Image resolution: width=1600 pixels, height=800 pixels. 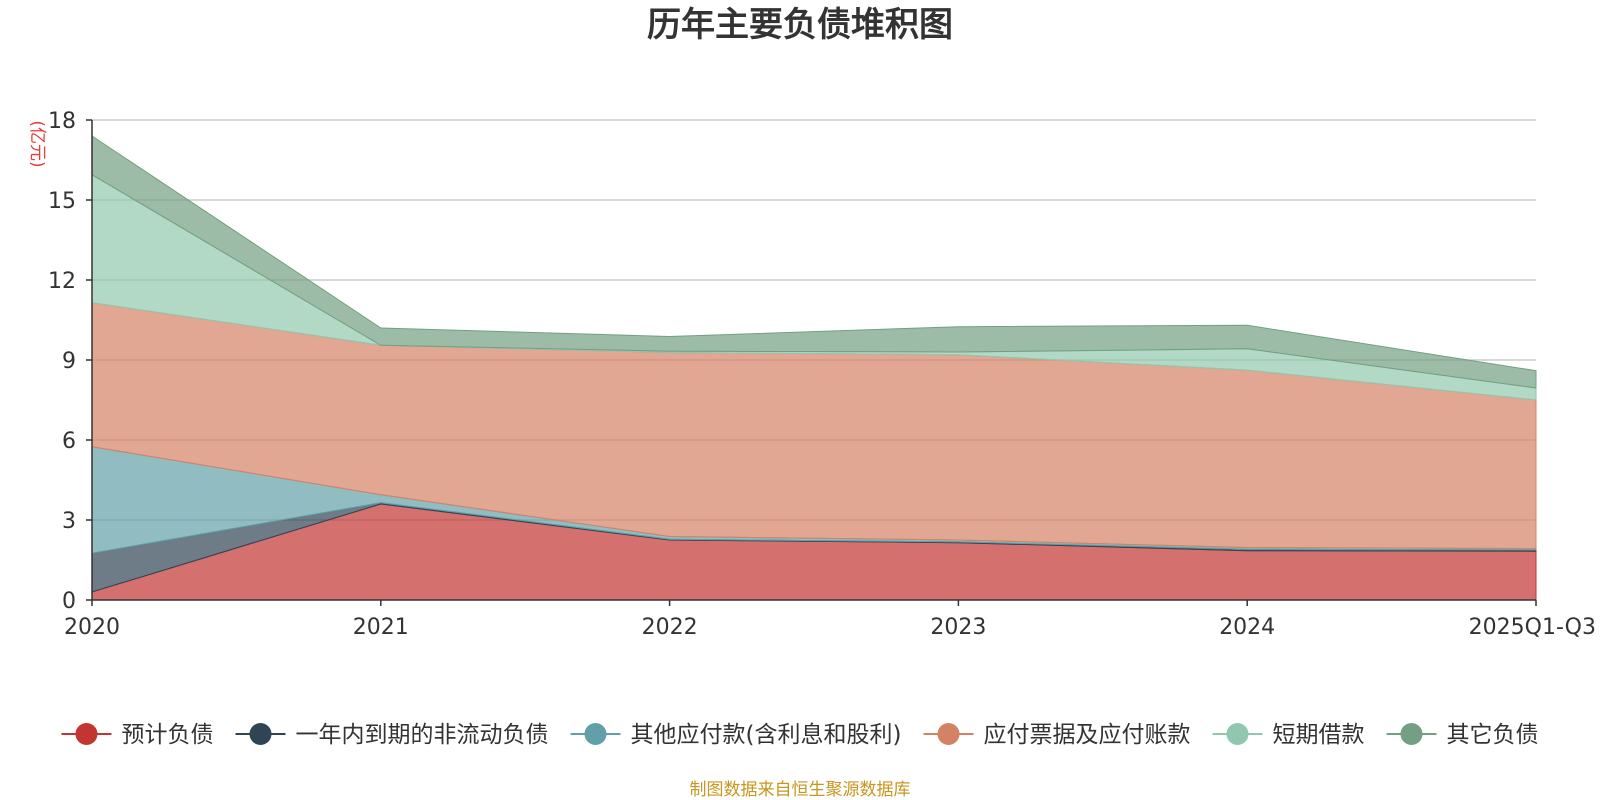 I want to click on legend-item-4: 应付票据及应付账款, so click(x=1057, y=735).